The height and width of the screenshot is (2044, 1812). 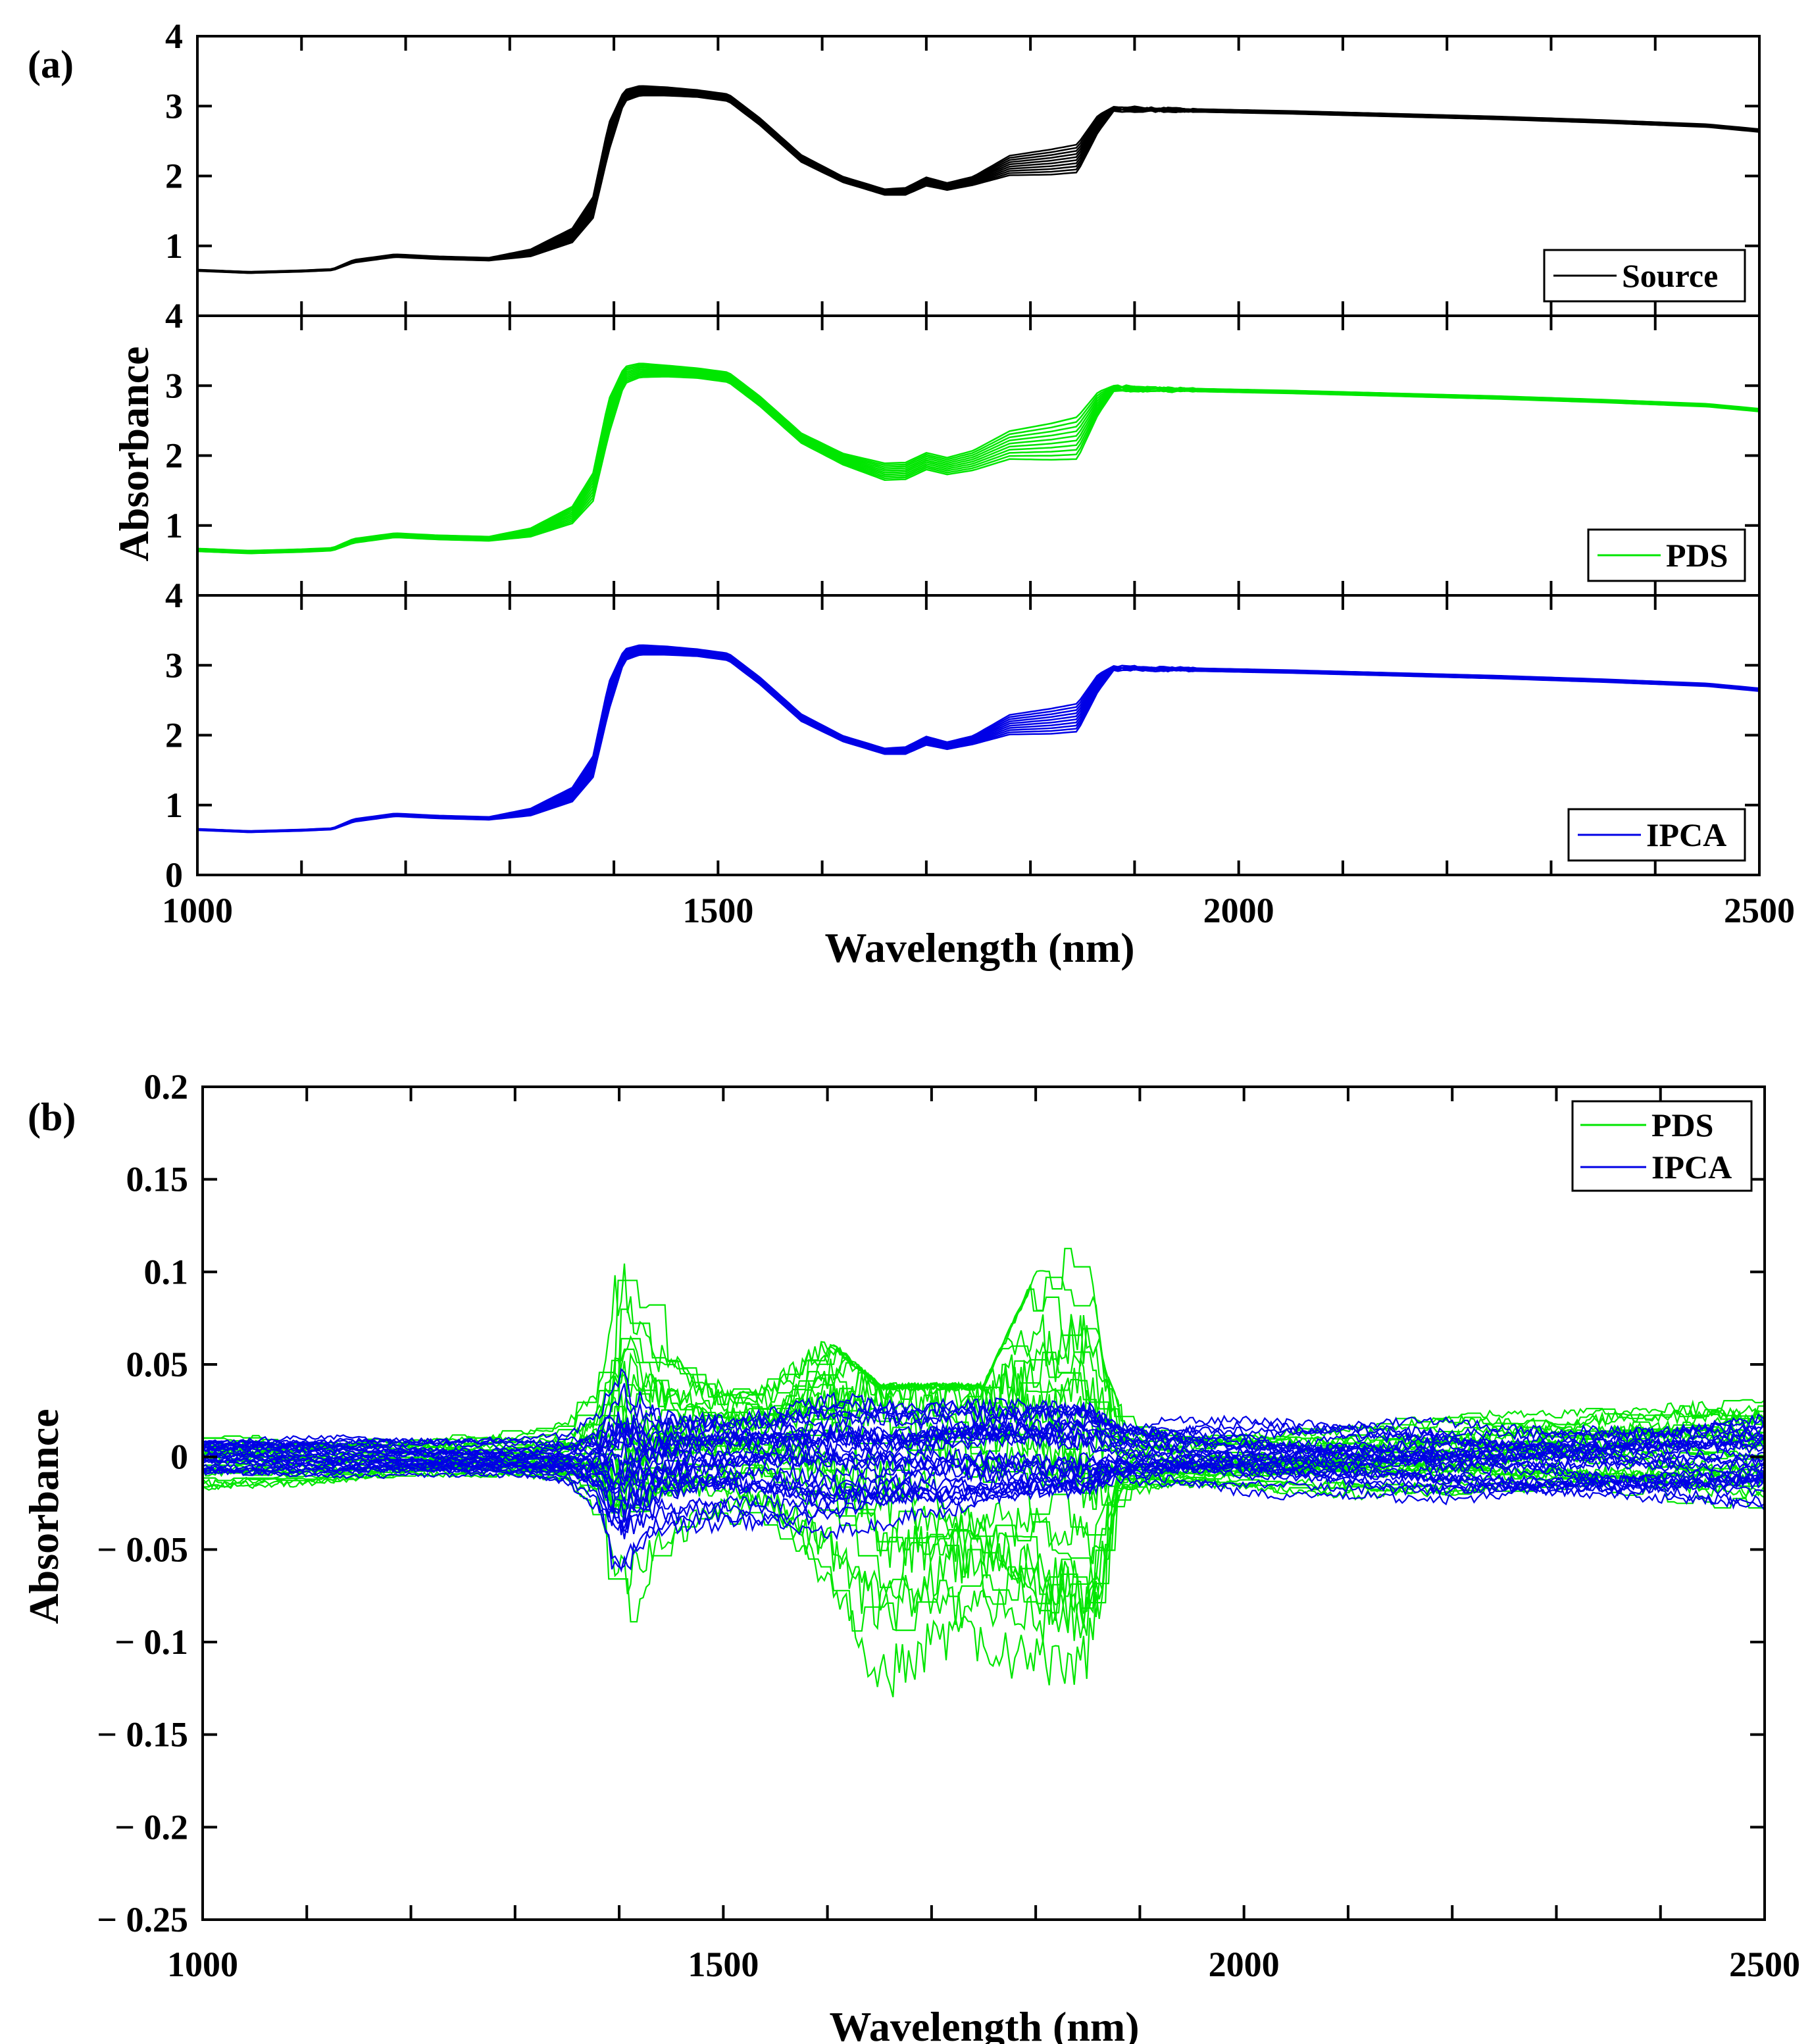 I want to click on legend-label-pds: PDS, so click(x=1682, y=1125).